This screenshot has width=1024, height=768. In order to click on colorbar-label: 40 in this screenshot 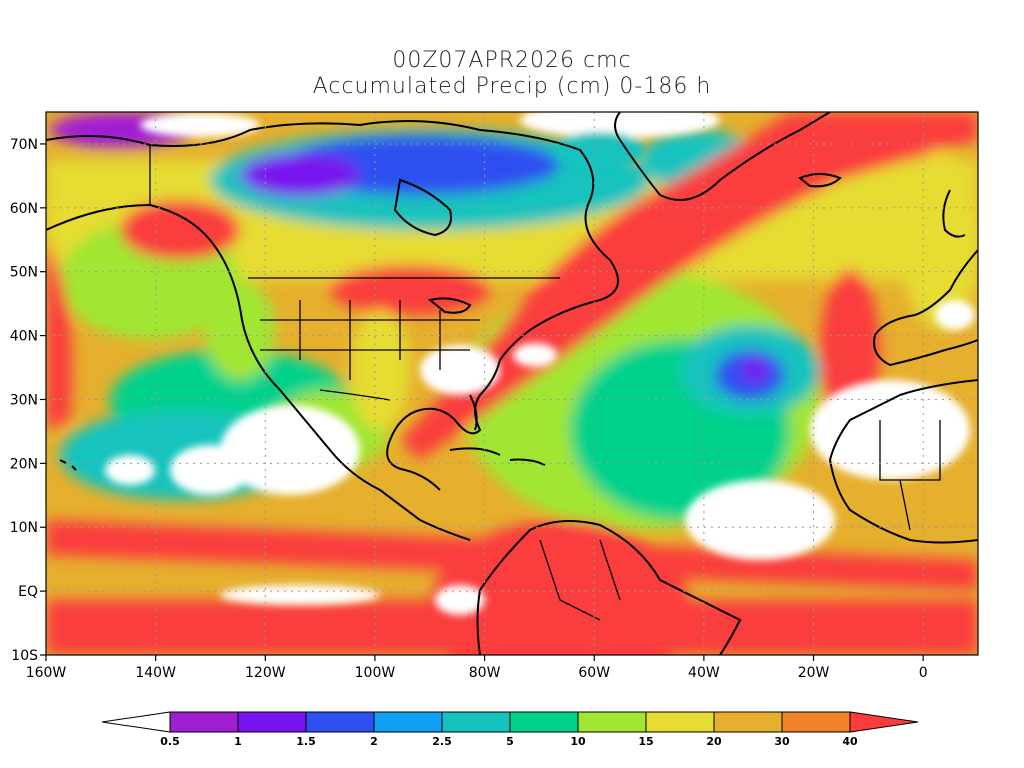, I will do `click(850, 741)`.